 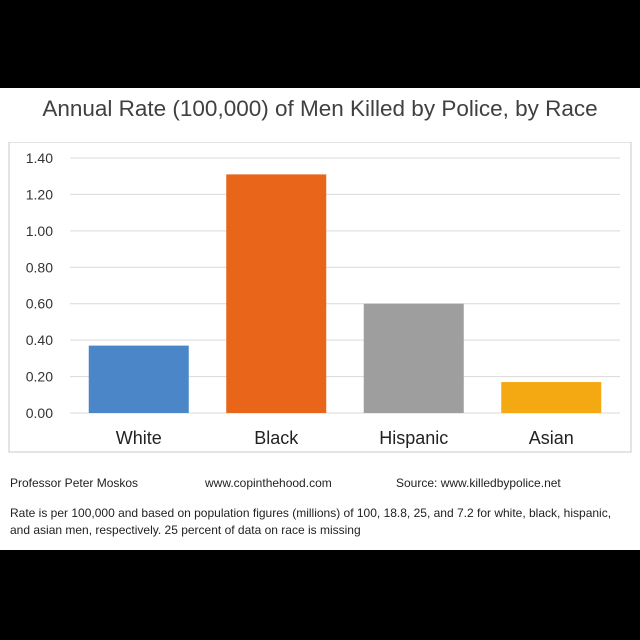 What do you see at coordinates (39, 304) in the screenshot?
I see `y-tick-label: 0.60` at bounding box center [39, 304].